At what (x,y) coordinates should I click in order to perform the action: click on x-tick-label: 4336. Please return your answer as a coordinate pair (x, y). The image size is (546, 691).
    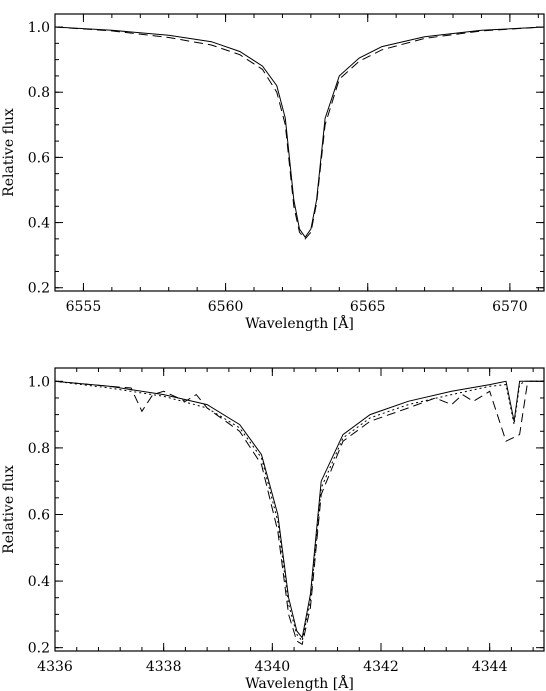
    Looking at the image, I should click on (55, 667).